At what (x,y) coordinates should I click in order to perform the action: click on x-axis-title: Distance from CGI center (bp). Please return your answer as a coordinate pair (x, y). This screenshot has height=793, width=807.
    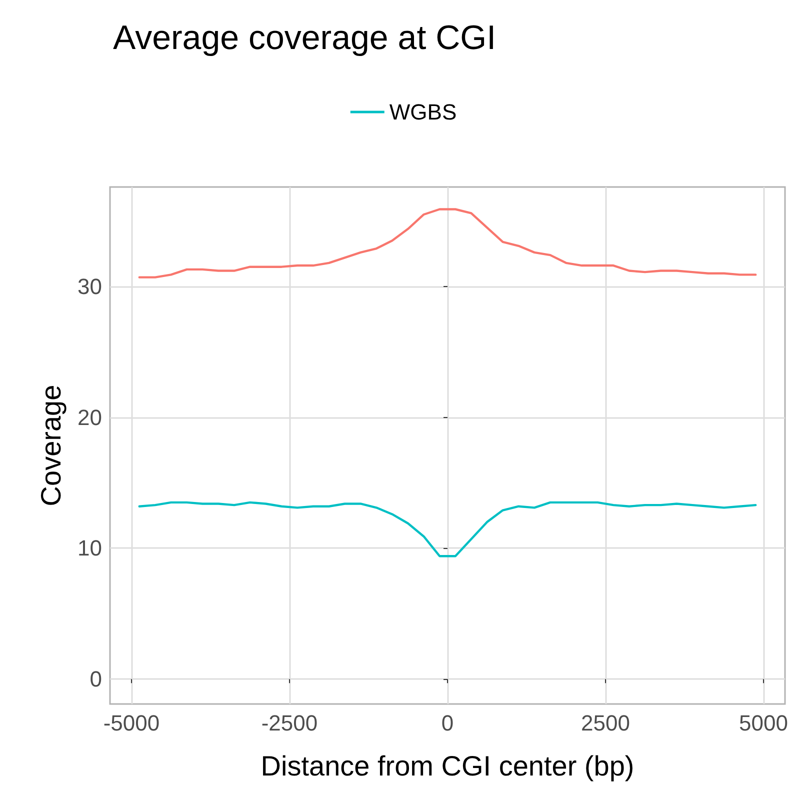
    Looking at the image, I should click on (447, 766).